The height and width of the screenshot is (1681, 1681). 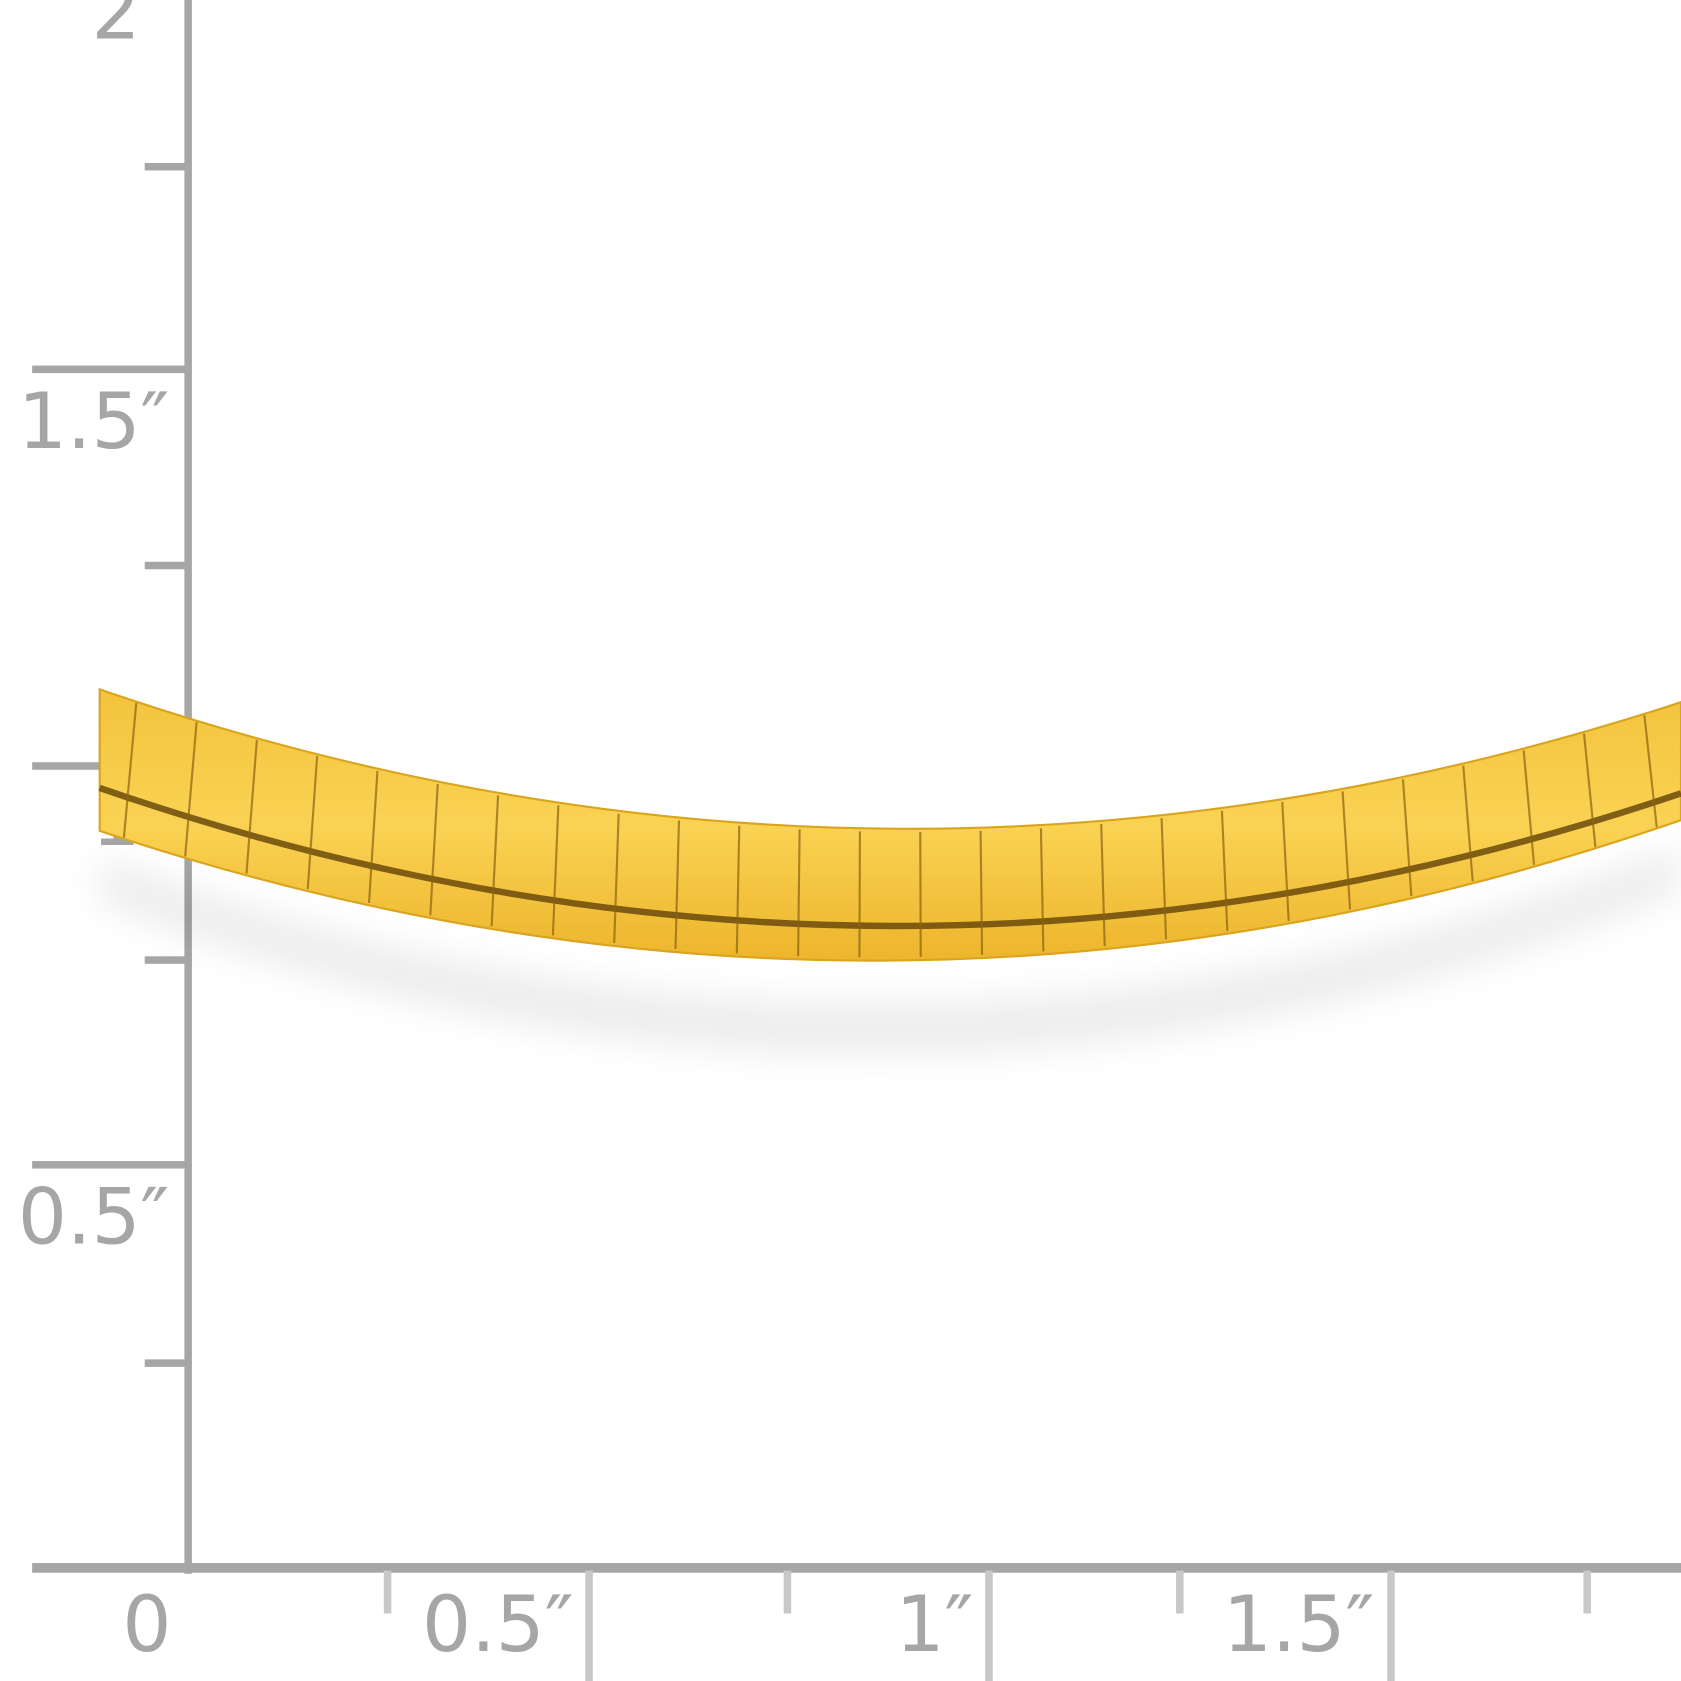 I want to click on h-label-1-5: 1.5″, so click(x=1299, y=1625).